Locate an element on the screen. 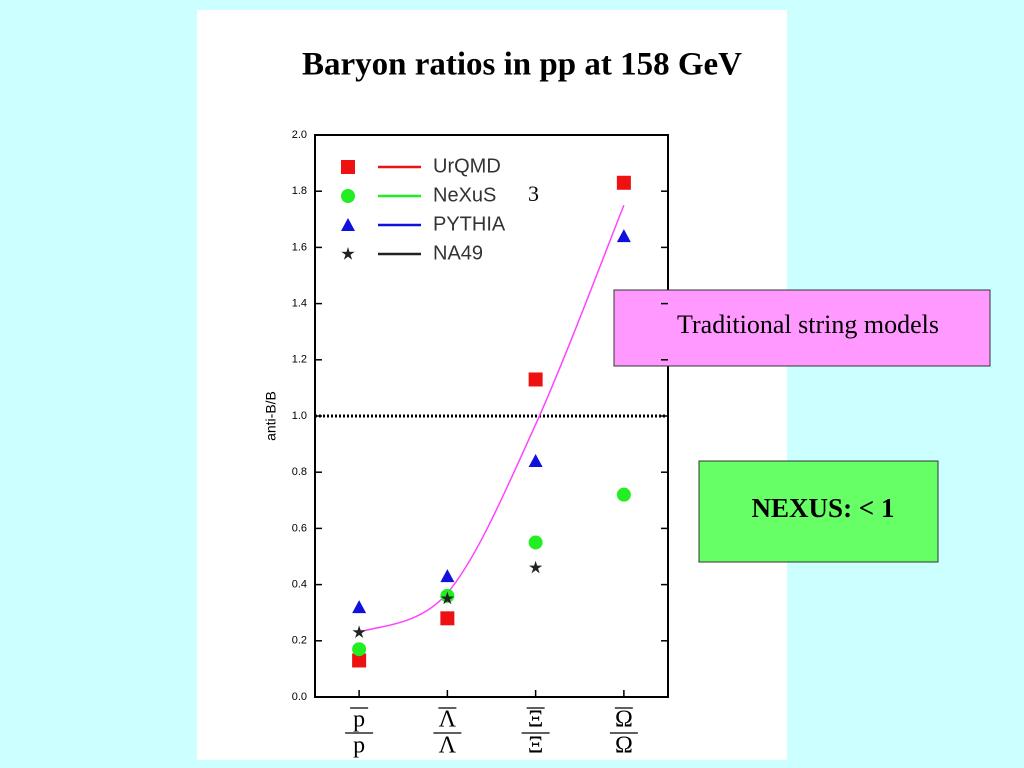 The image size is (1024, 768). y-tick-label: 1.6 is located at coordinates (299, 247).